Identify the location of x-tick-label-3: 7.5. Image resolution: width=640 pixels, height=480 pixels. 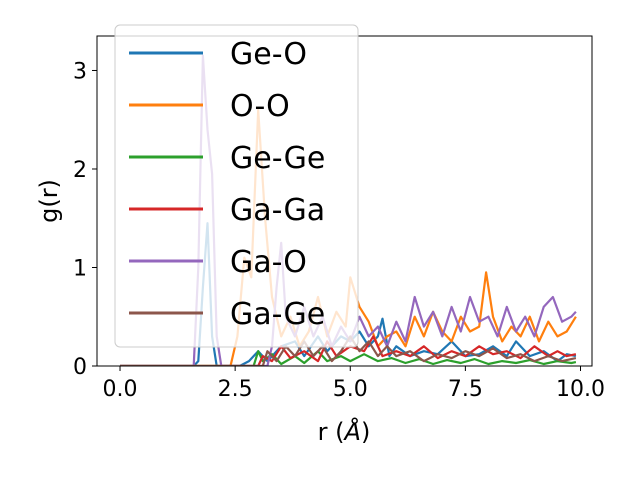
(465, 389).